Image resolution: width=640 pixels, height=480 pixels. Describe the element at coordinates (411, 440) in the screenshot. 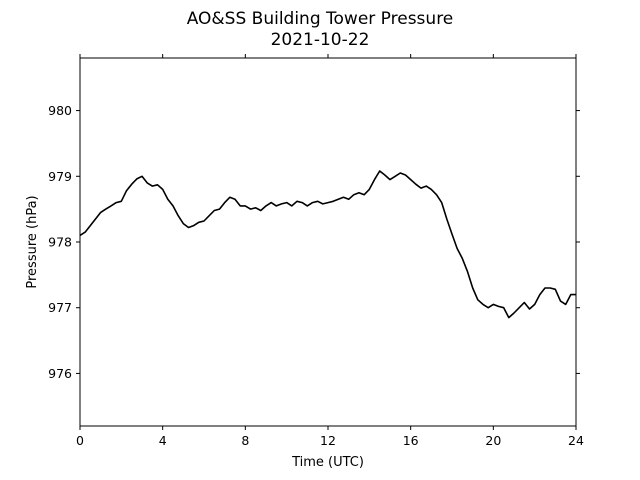

I see `x-tick-label: 16` at that location.